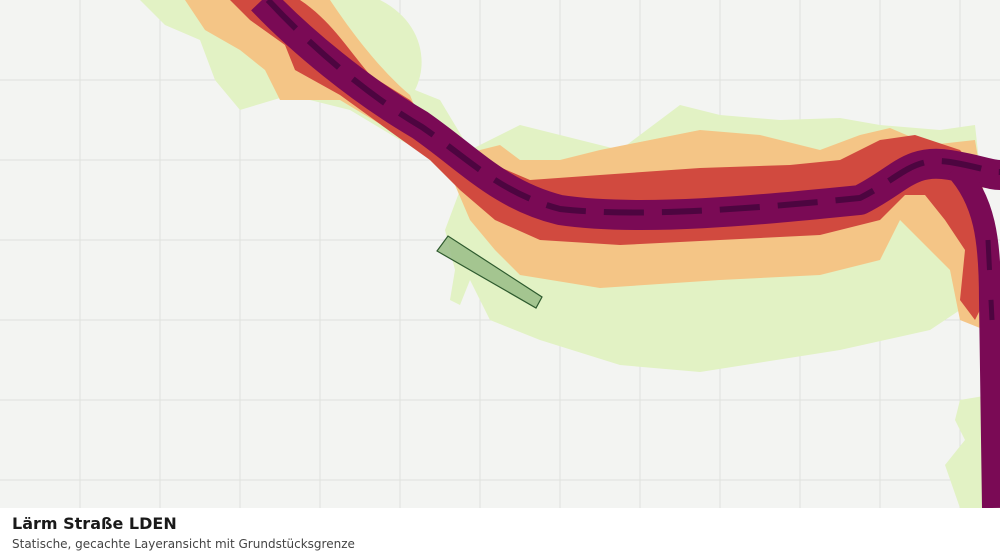 The height and width of the screenshot is (560, 1000). I want to click on layer-title: Lärm Straße LDEN, so click(94, 523).